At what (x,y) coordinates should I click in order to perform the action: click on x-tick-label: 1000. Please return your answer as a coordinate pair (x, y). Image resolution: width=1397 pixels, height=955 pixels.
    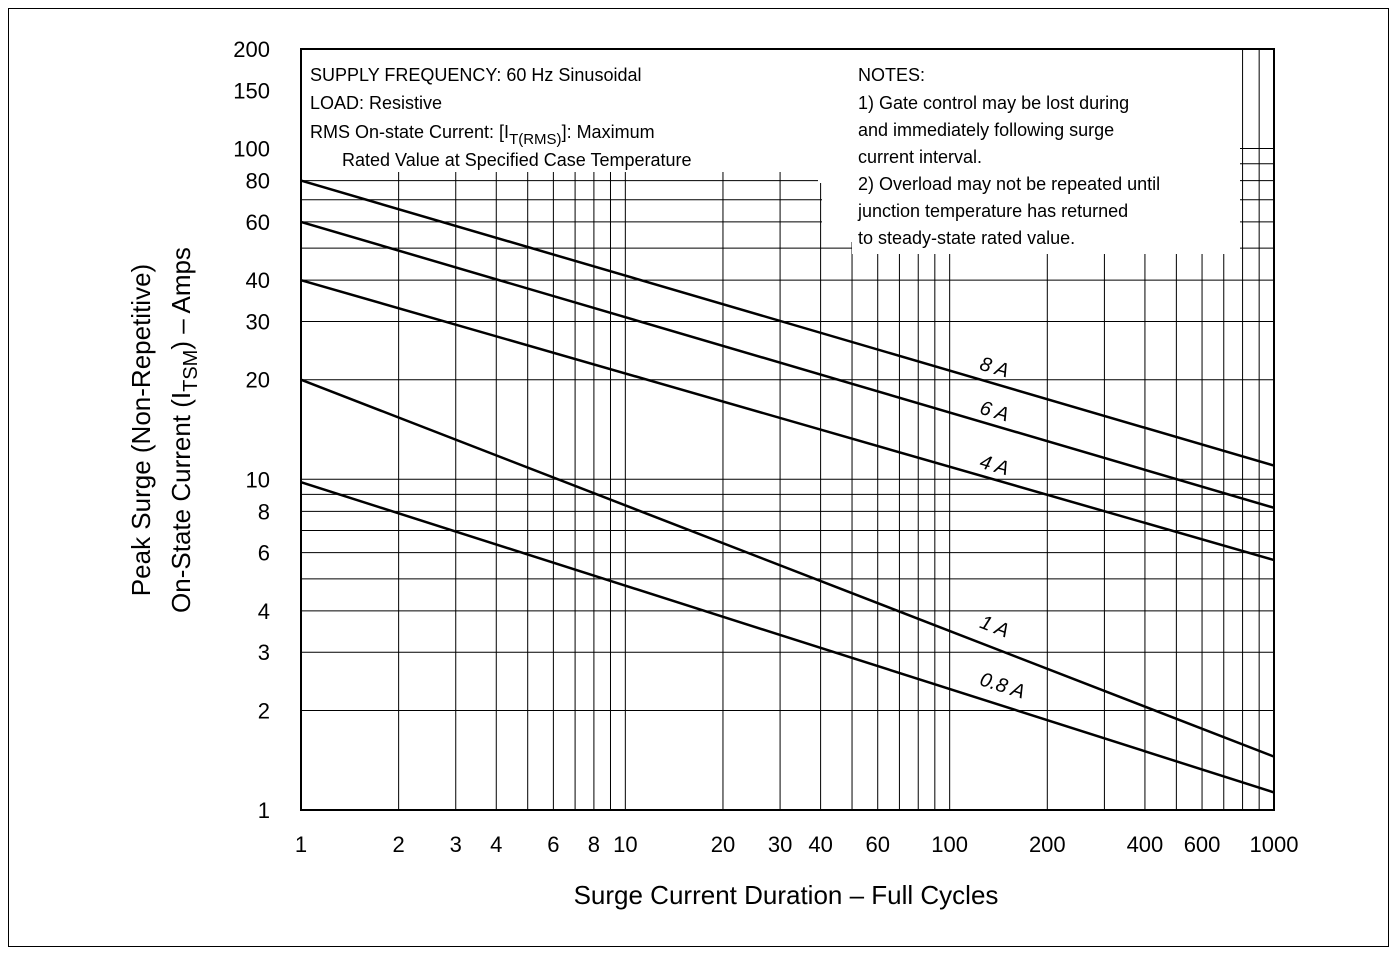
    Looking at the image, I should click on (1274, 844).